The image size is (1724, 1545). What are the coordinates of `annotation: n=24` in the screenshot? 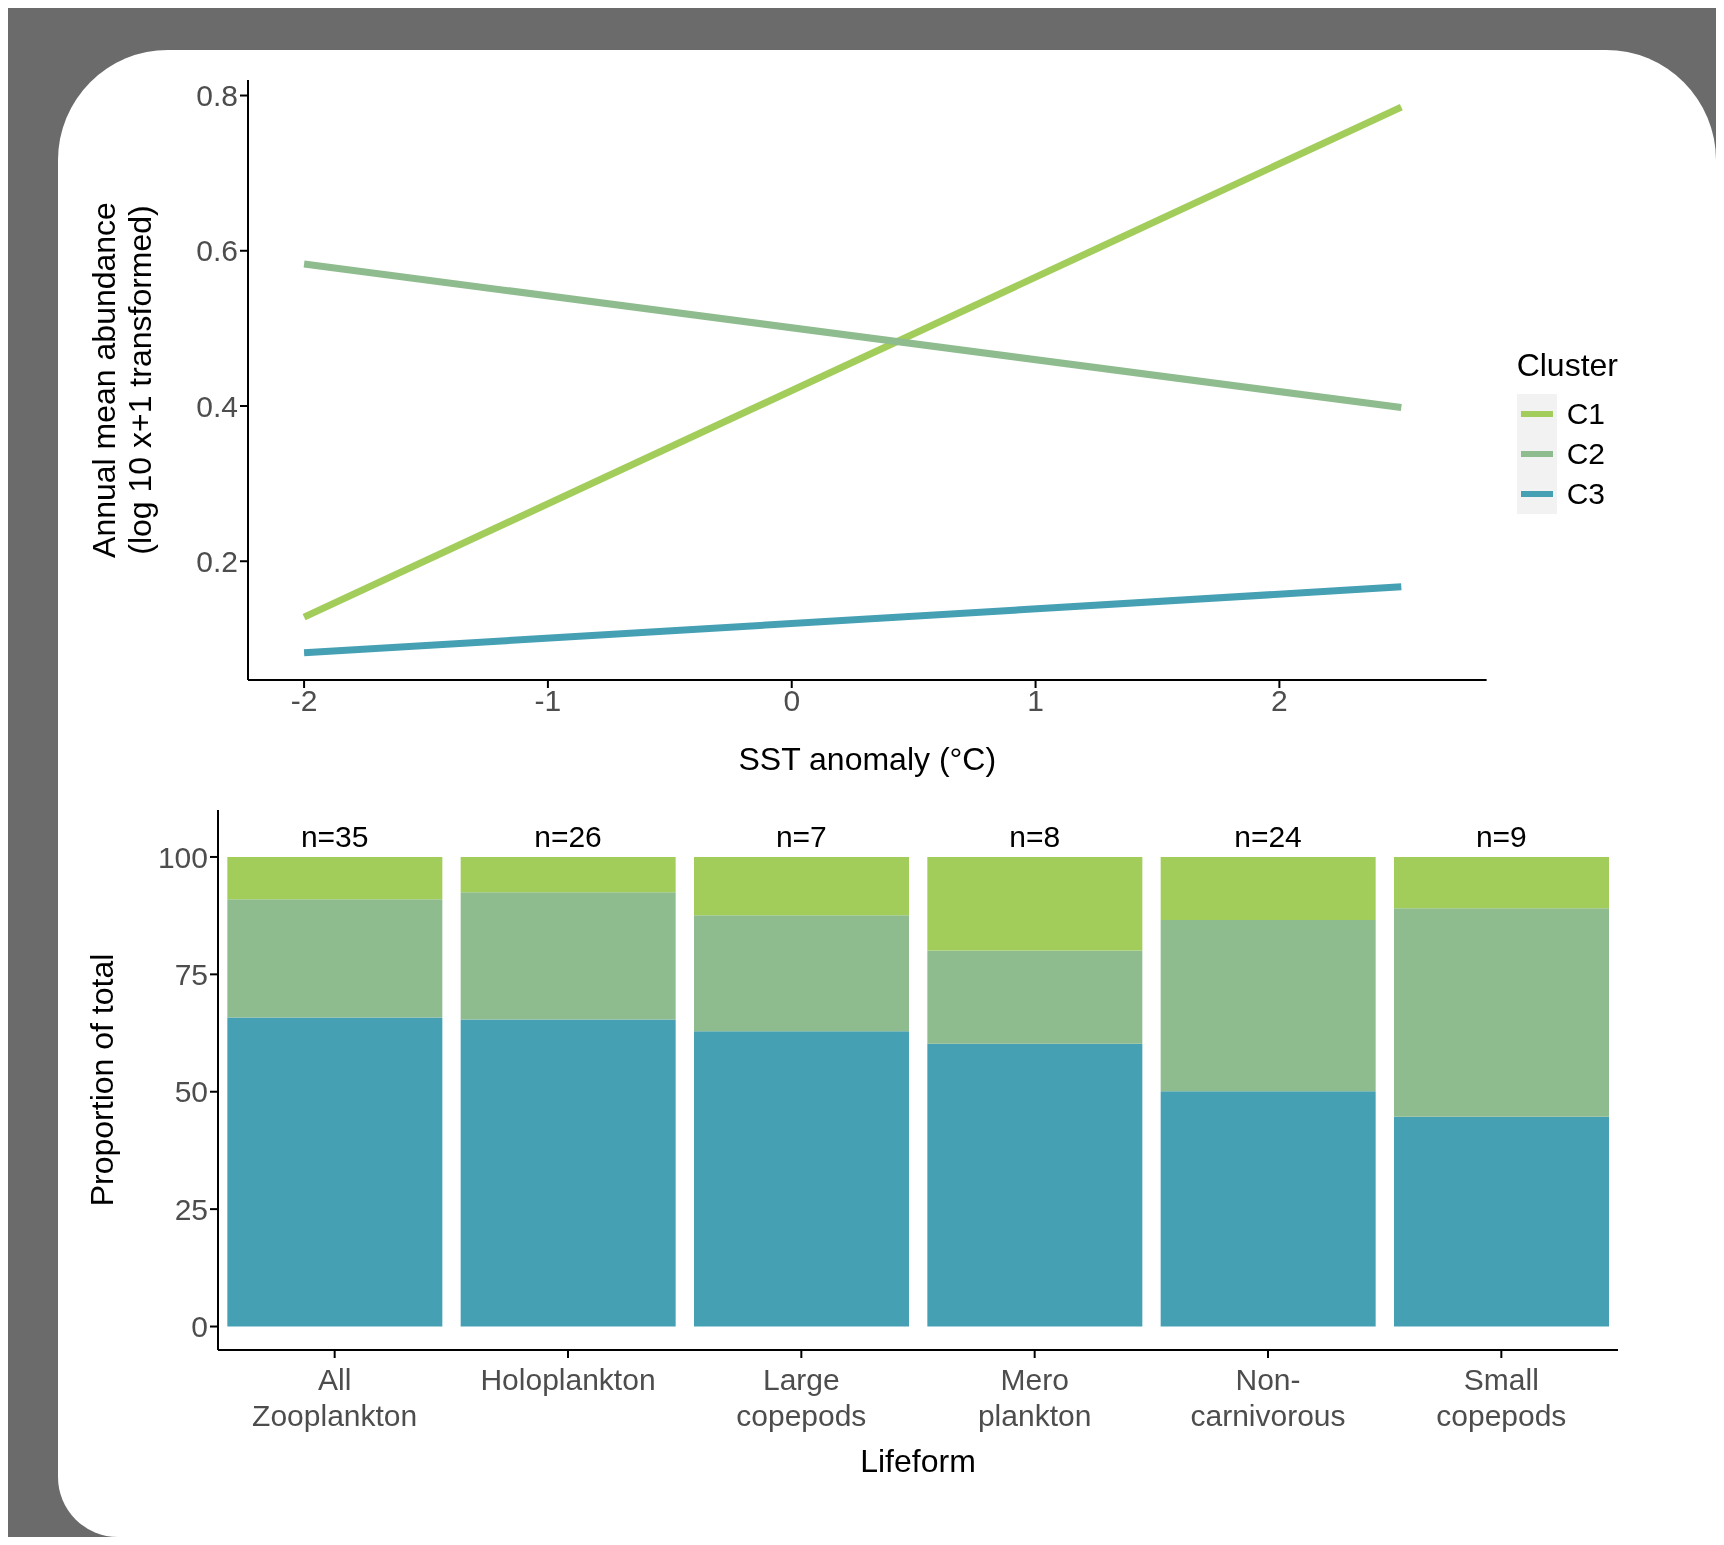 It's located at (1268, 836).